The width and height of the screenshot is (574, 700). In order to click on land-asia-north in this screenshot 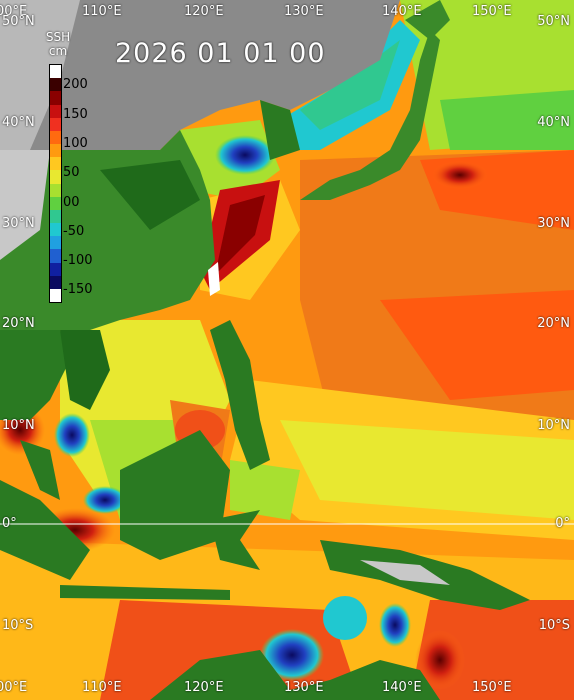, I will do `click(200, 75)`.